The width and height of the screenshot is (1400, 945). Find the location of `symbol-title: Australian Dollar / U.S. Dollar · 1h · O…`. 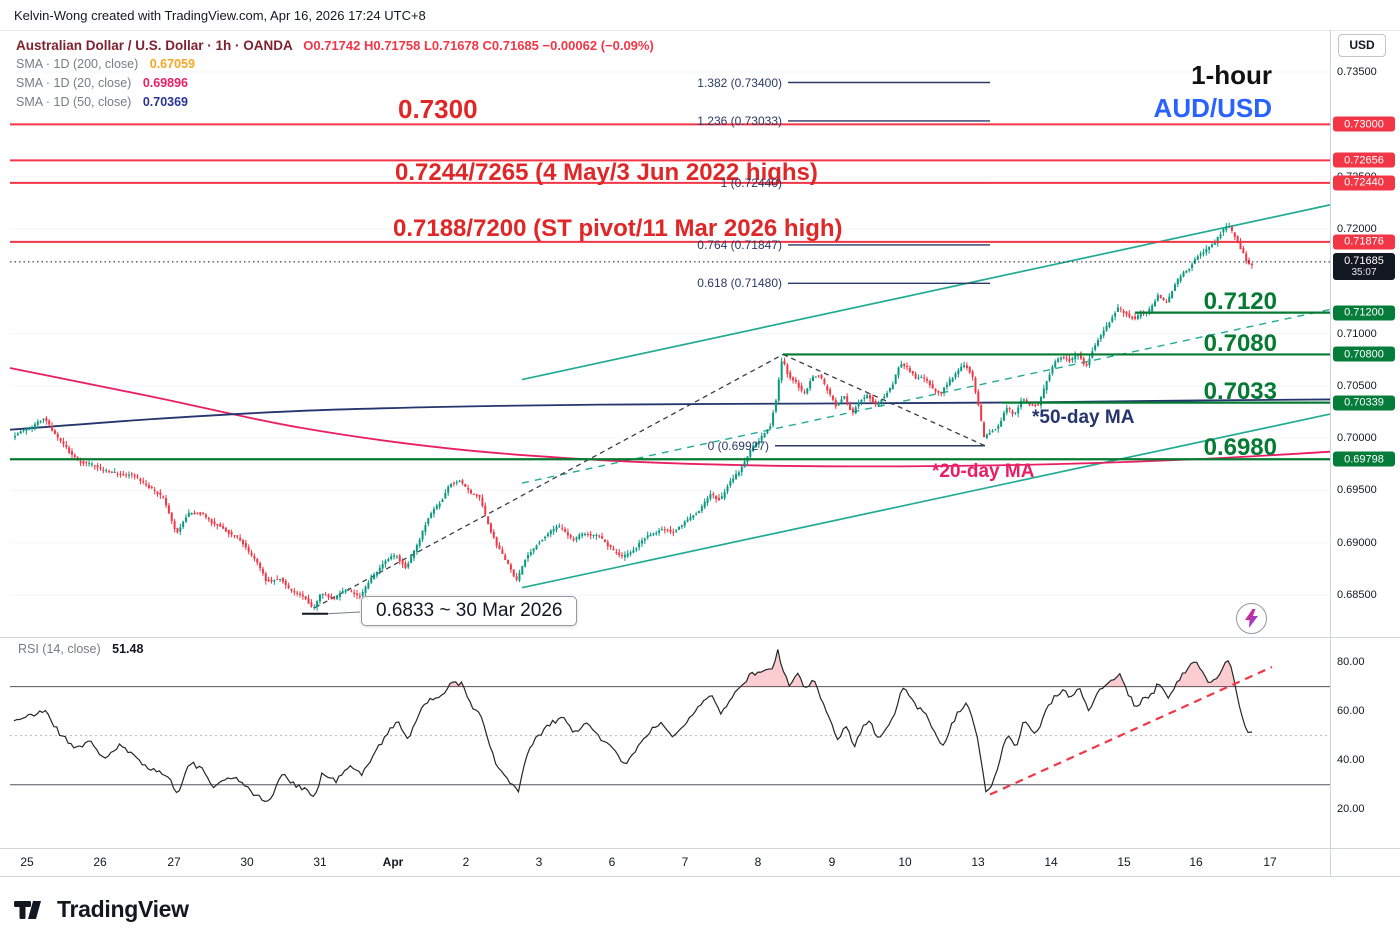

symbol-title: Australian Dollar / U.S. Dollar · 1h · O… is located at coordinates (154, 45).